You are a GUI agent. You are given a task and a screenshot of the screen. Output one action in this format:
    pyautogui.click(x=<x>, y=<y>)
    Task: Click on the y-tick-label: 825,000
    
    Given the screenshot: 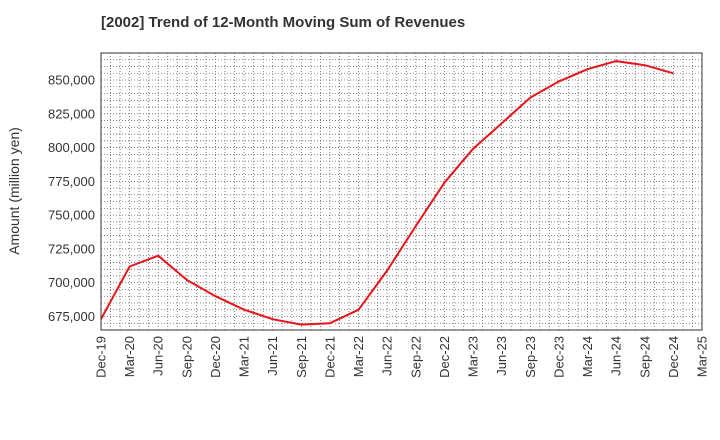 What is the action you would take?
    pyautogui.click(x=71, y=113)
    